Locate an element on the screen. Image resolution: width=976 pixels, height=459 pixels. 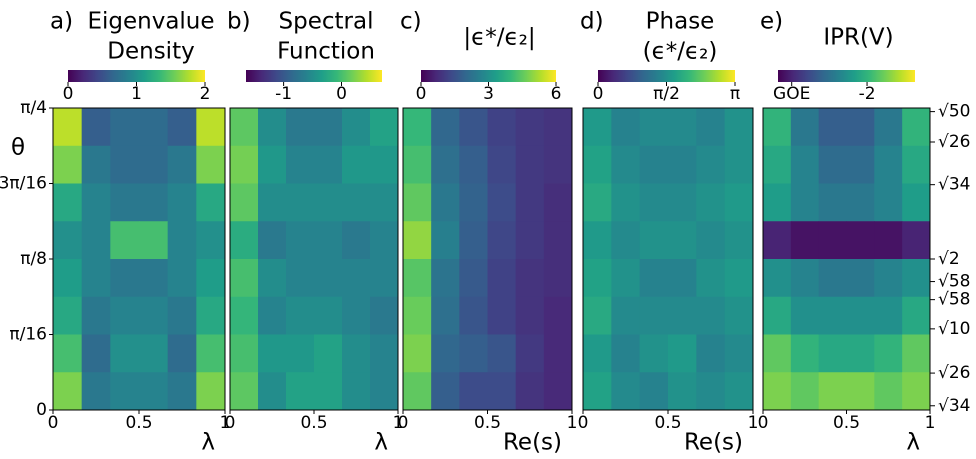
y-tick-label: π/4 is located at coordinates (33, 108).